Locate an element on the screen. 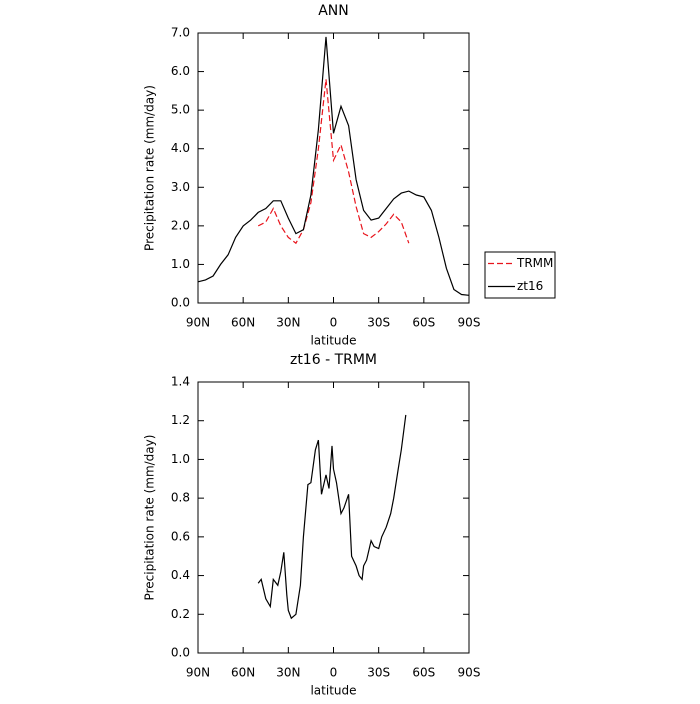 The height and width of the screenshot is (704, 700). y-tick-label: 0.2 is located at coordinates (180, 614).